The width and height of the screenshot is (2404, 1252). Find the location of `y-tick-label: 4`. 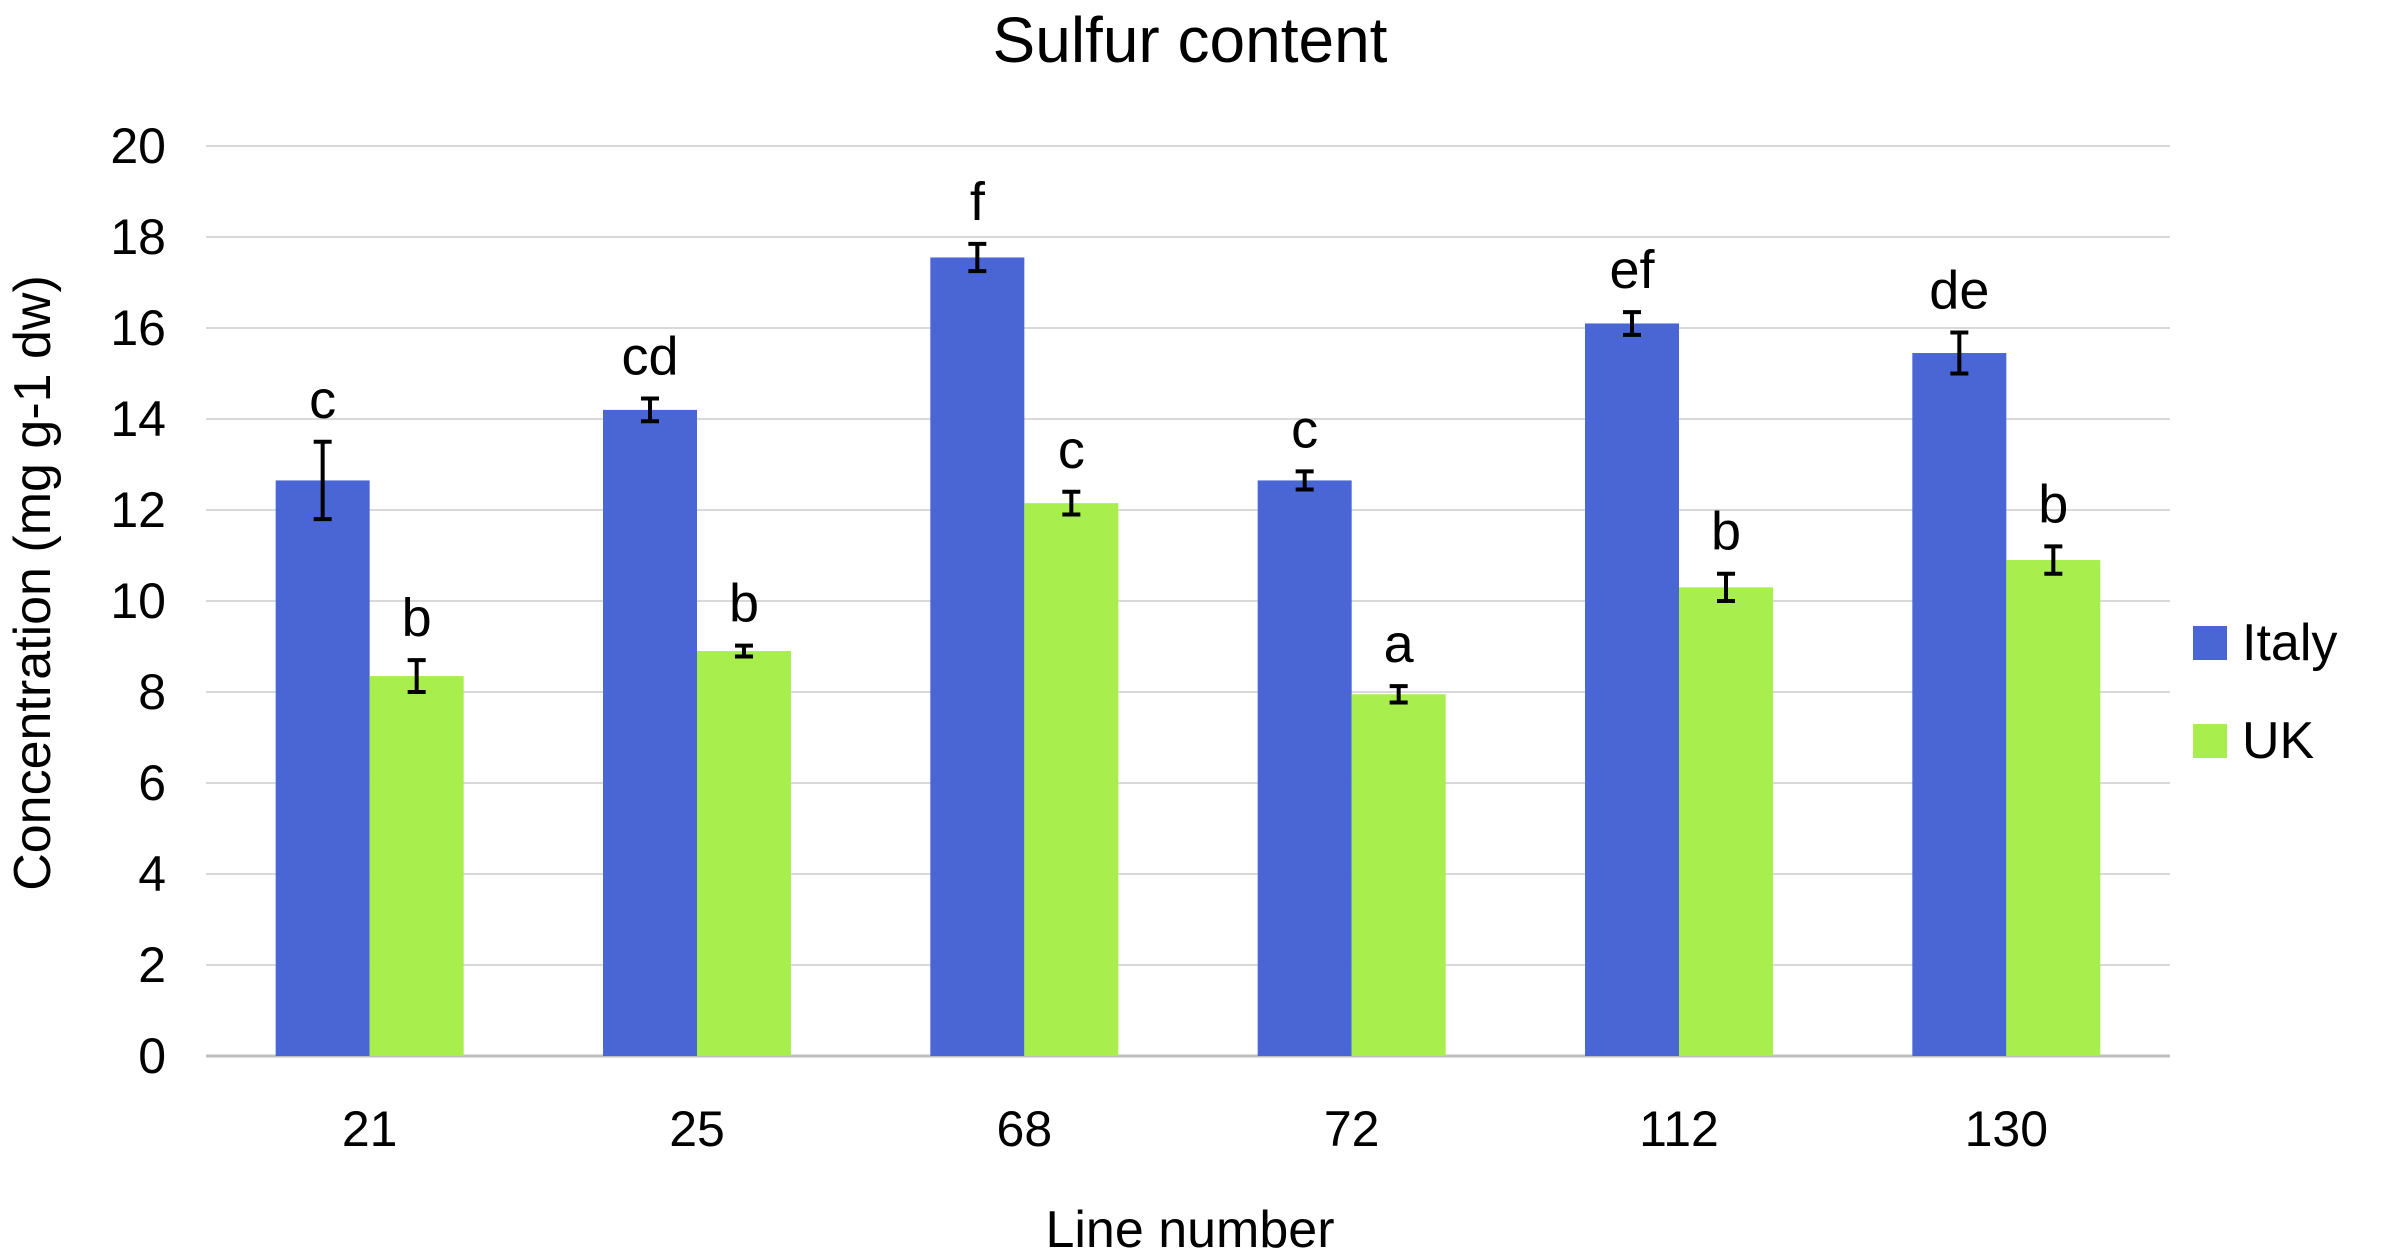

y-tick-label: 4 is located at coordinates (152, 874).